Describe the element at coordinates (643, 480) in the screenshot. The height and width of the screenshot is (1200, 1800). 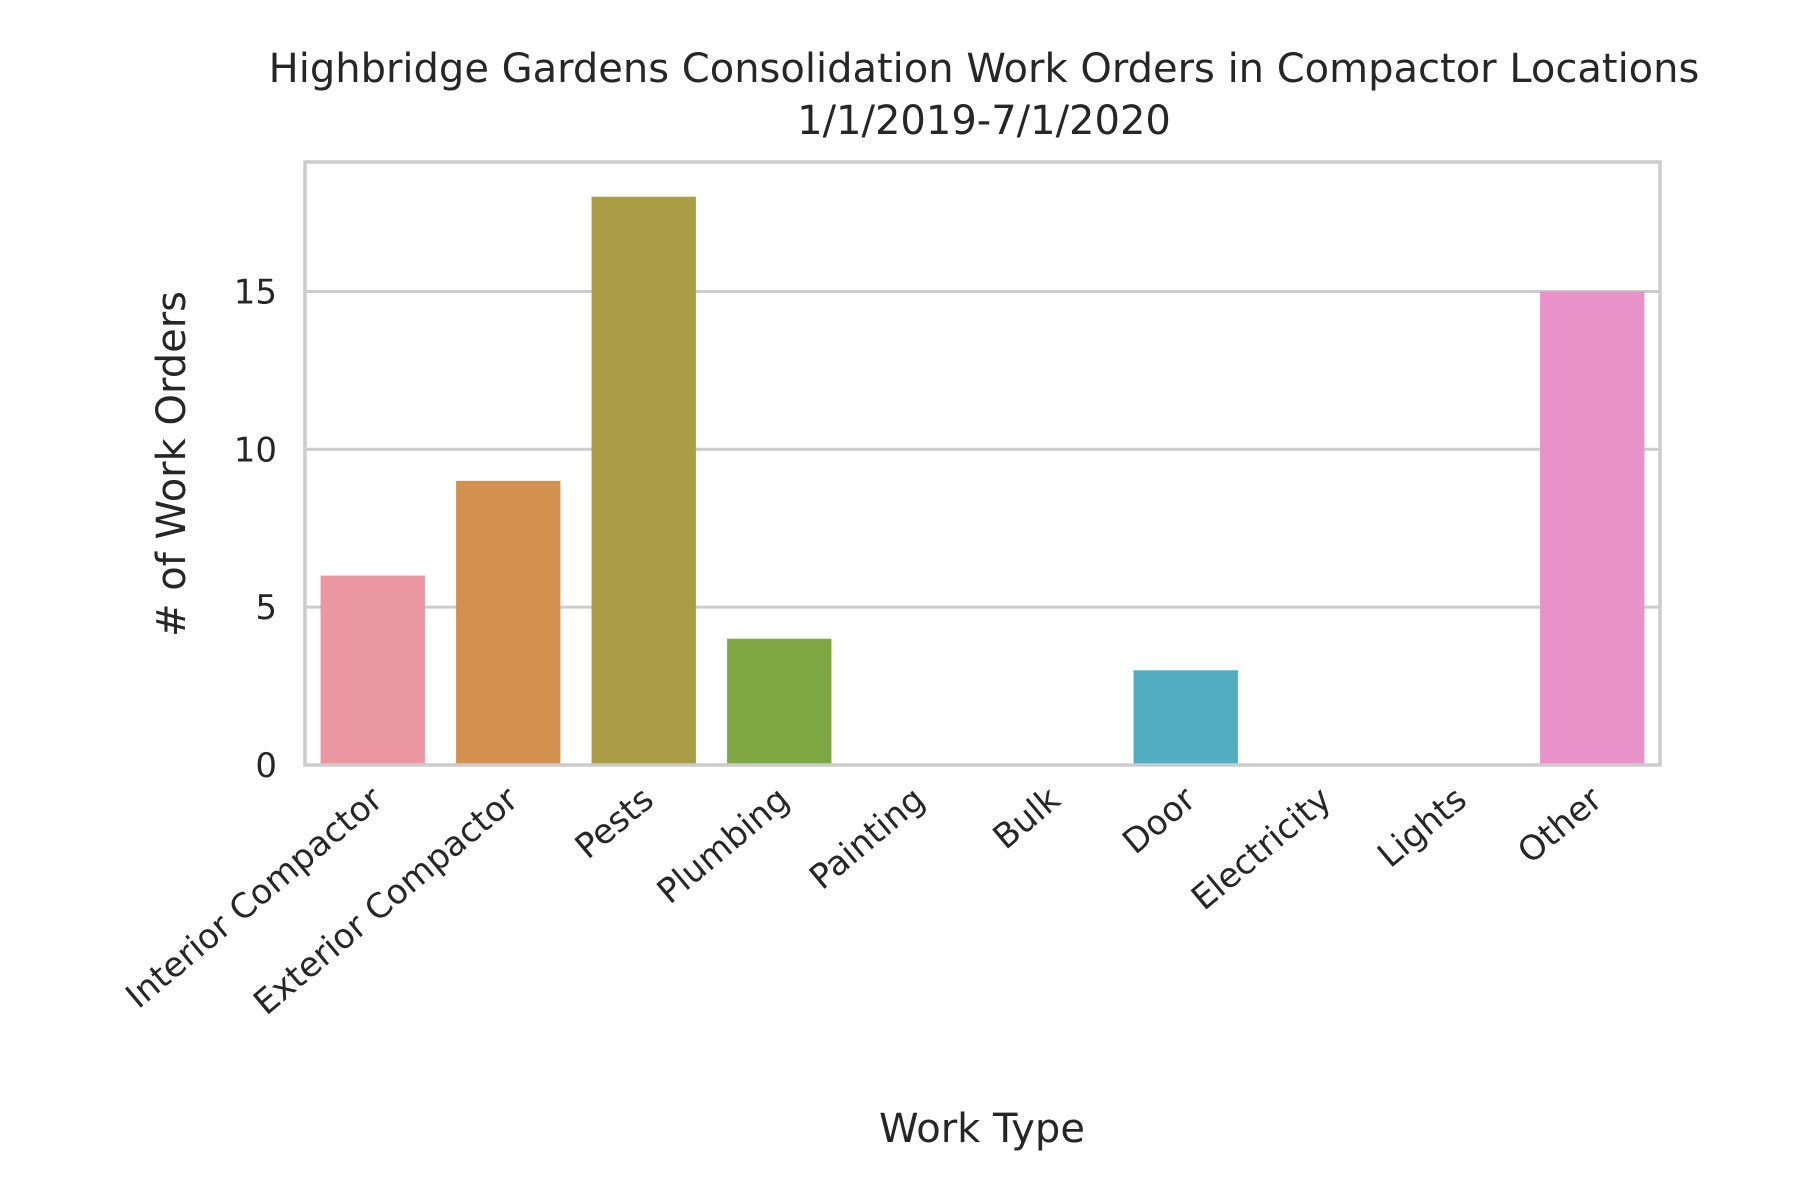
I see `bar-pests` at that location.